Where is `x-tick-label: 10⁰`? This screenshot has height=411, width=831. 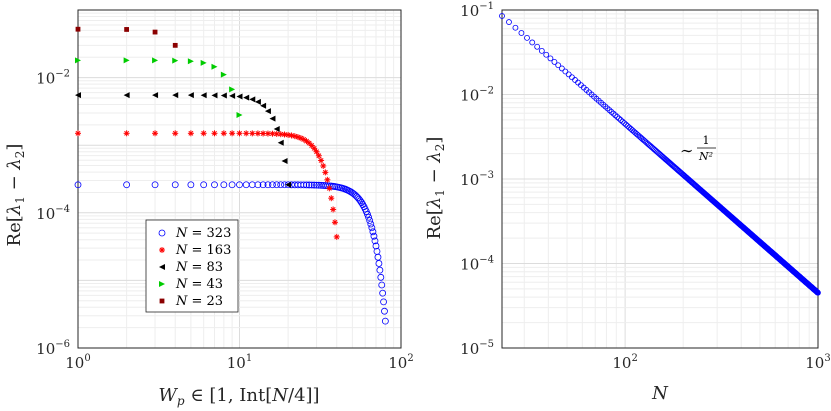 x-tick-label: 10⁰ is located at coordinates (77, 362).